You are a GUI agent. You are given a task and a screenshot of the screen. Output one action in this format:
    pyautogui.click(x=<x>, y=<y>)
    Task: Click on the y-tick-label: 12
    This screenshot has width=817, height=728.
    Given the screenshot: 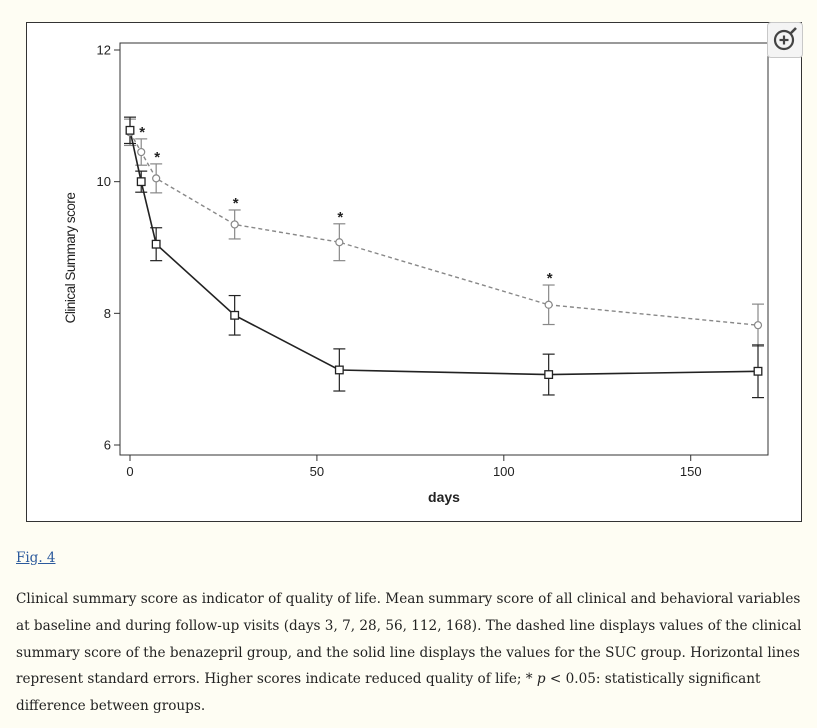 What is the action you would take?
    pyautogui.click(x=104, y=50)
    